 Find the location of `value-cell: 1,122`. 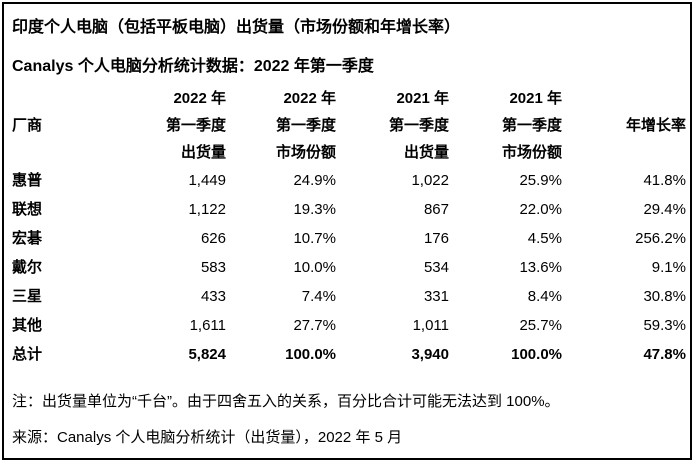

value-cell: 1,122 is located at coordinates (207, 209).